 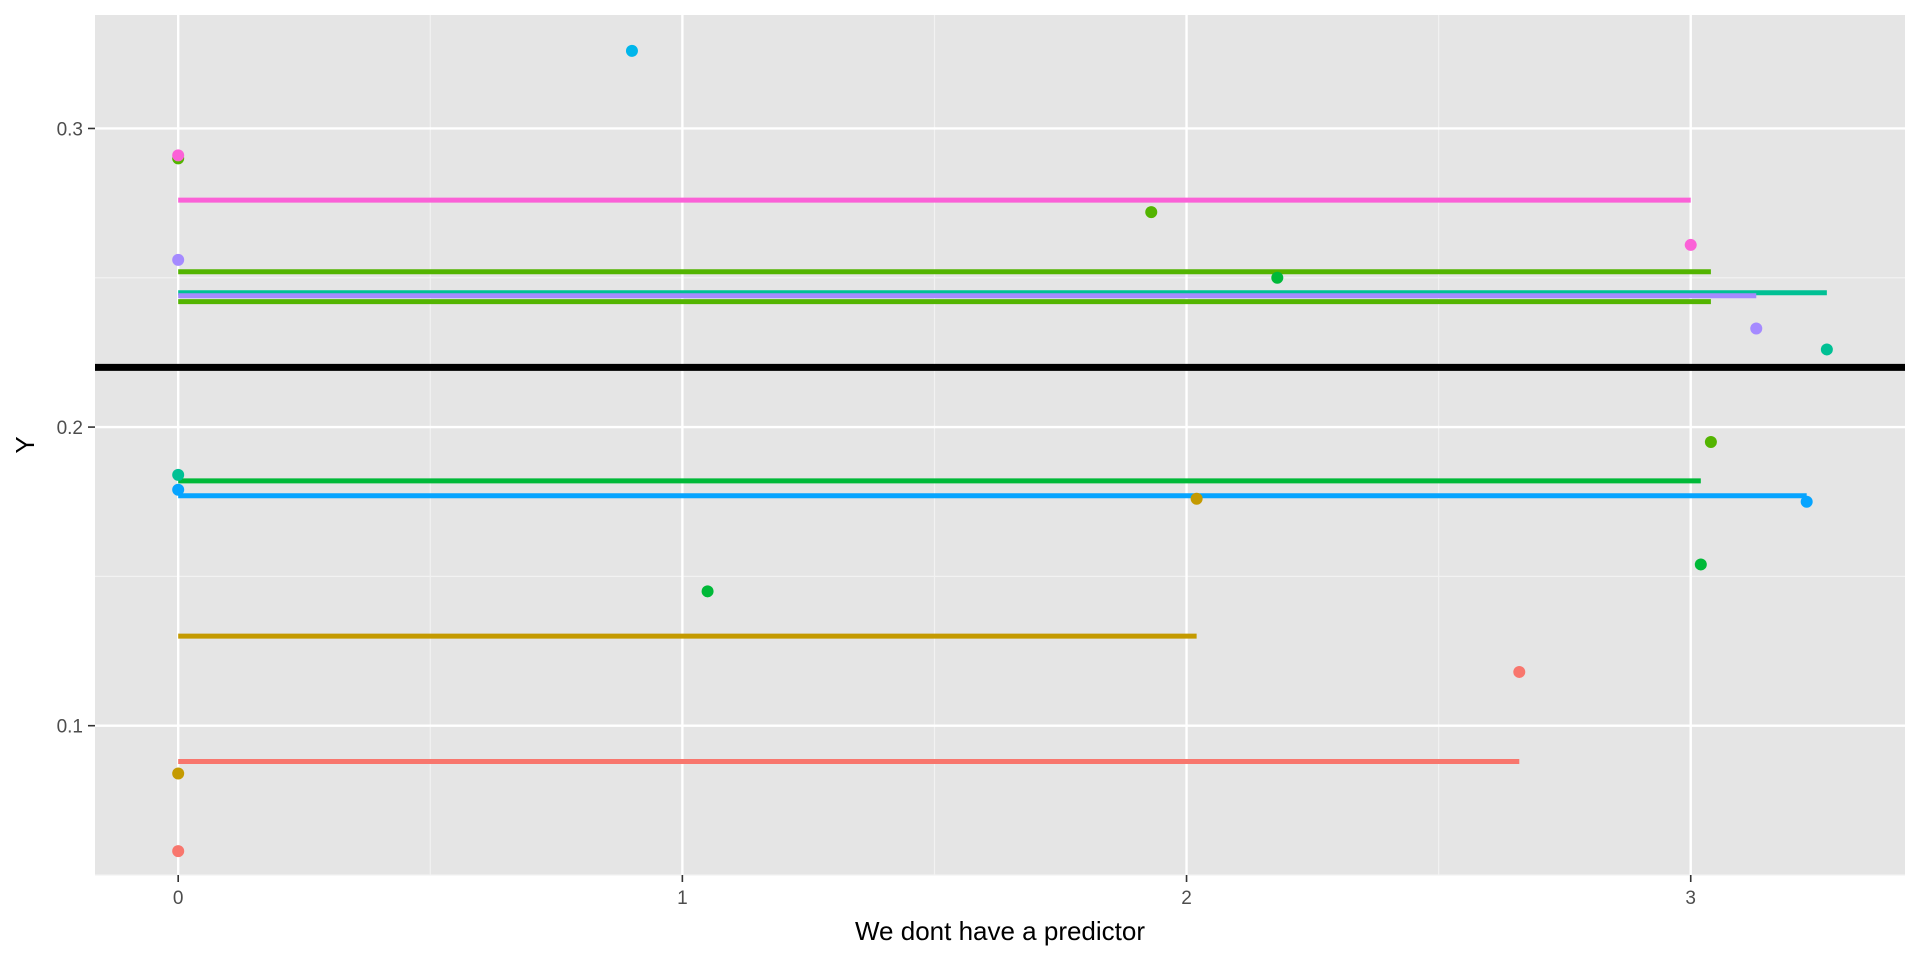 I want to click on x-tick-label: 3, so click(x=1690, y=898).